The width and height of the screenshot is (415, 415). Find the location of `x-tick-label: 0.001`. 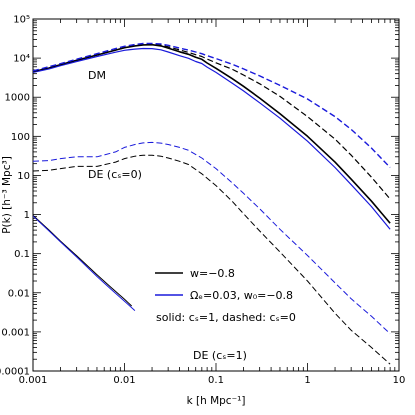

x-tick-label: 0.001 is located at coordinates (33, 380).